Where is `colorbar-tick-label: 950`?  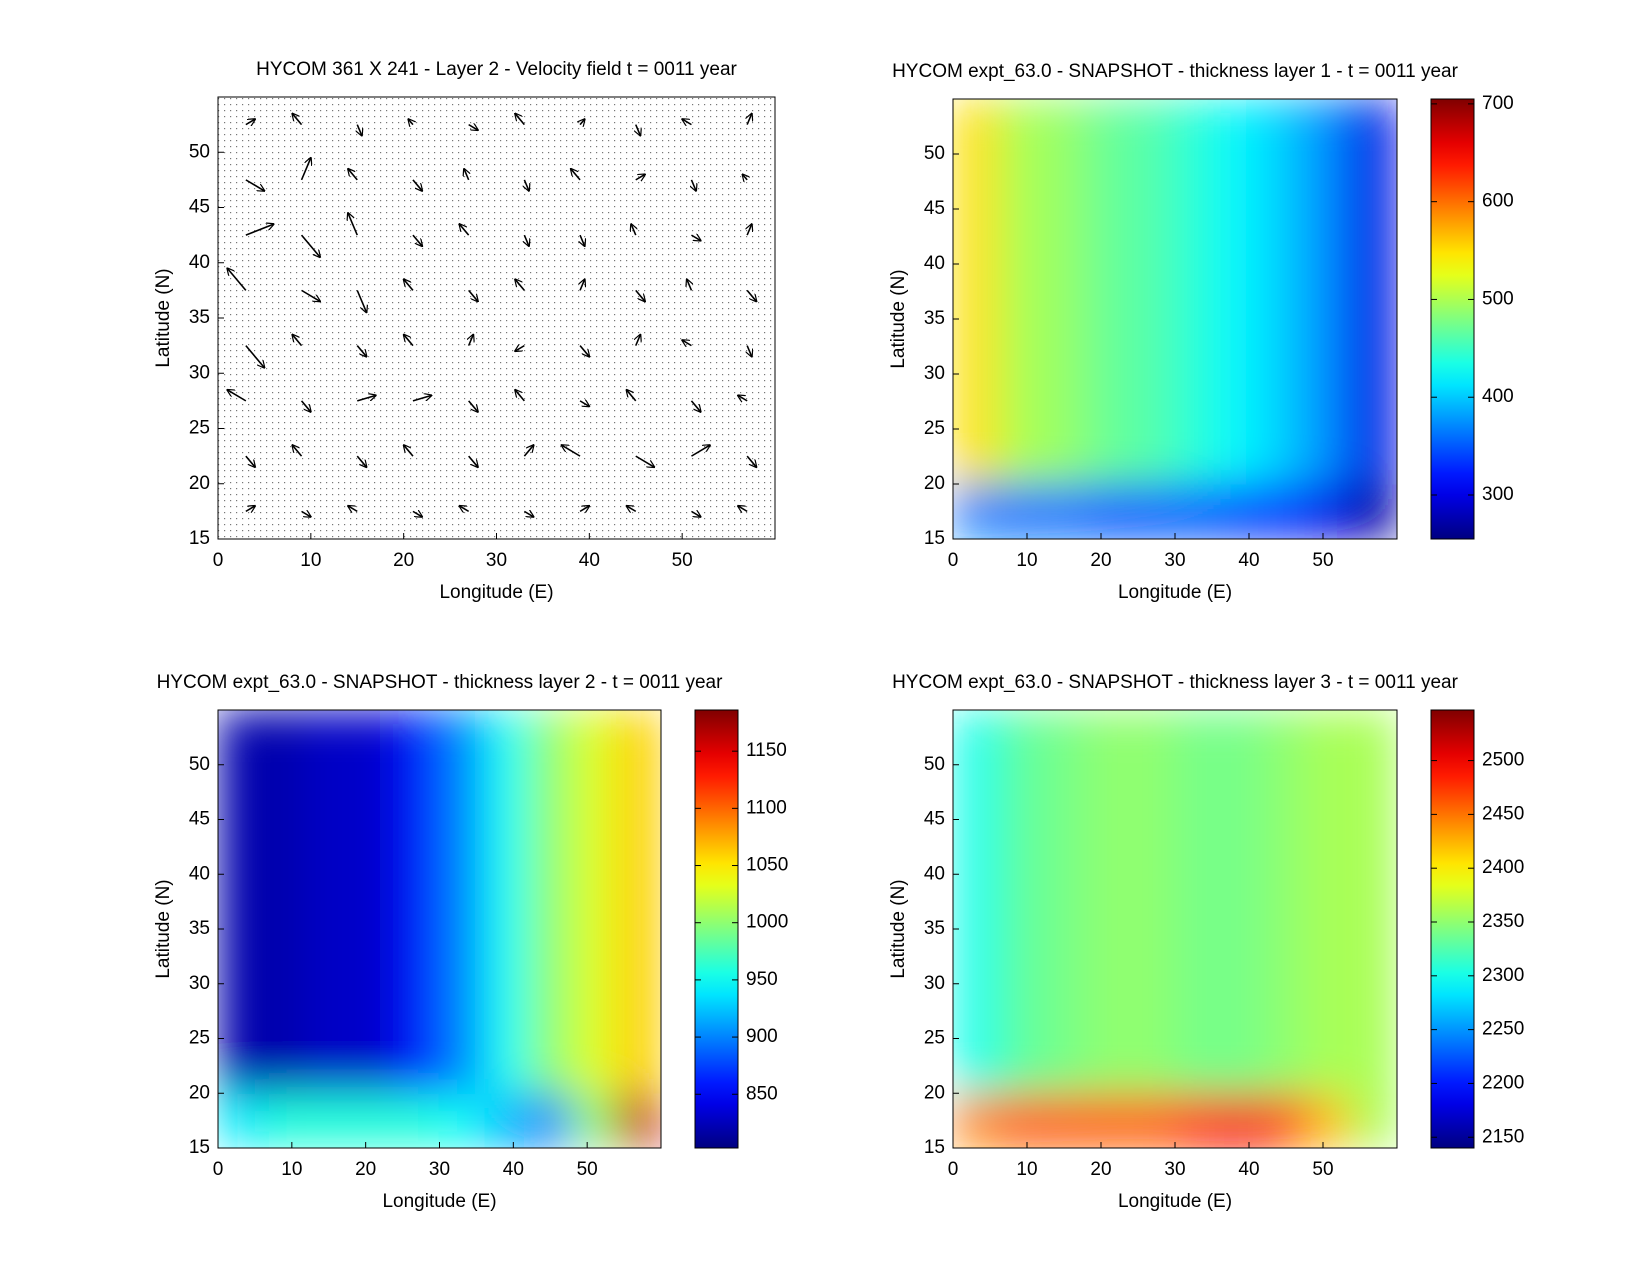
colorbar-tick-label: 950 is located at coordinates (762, 979).